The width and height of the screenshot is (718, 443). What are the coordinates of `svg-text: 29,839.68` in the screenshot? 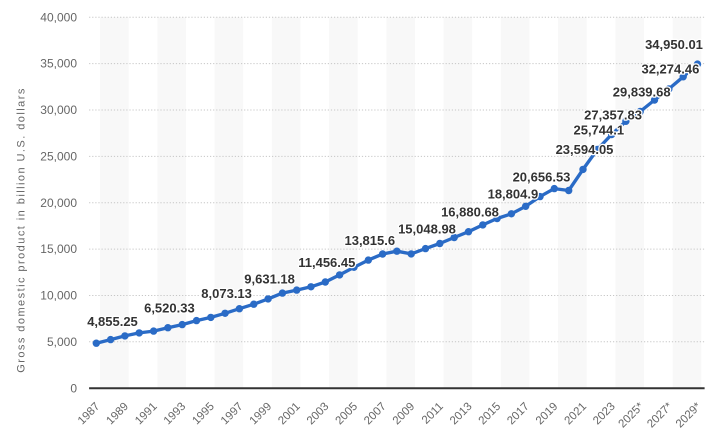 It's located at (642, 91).